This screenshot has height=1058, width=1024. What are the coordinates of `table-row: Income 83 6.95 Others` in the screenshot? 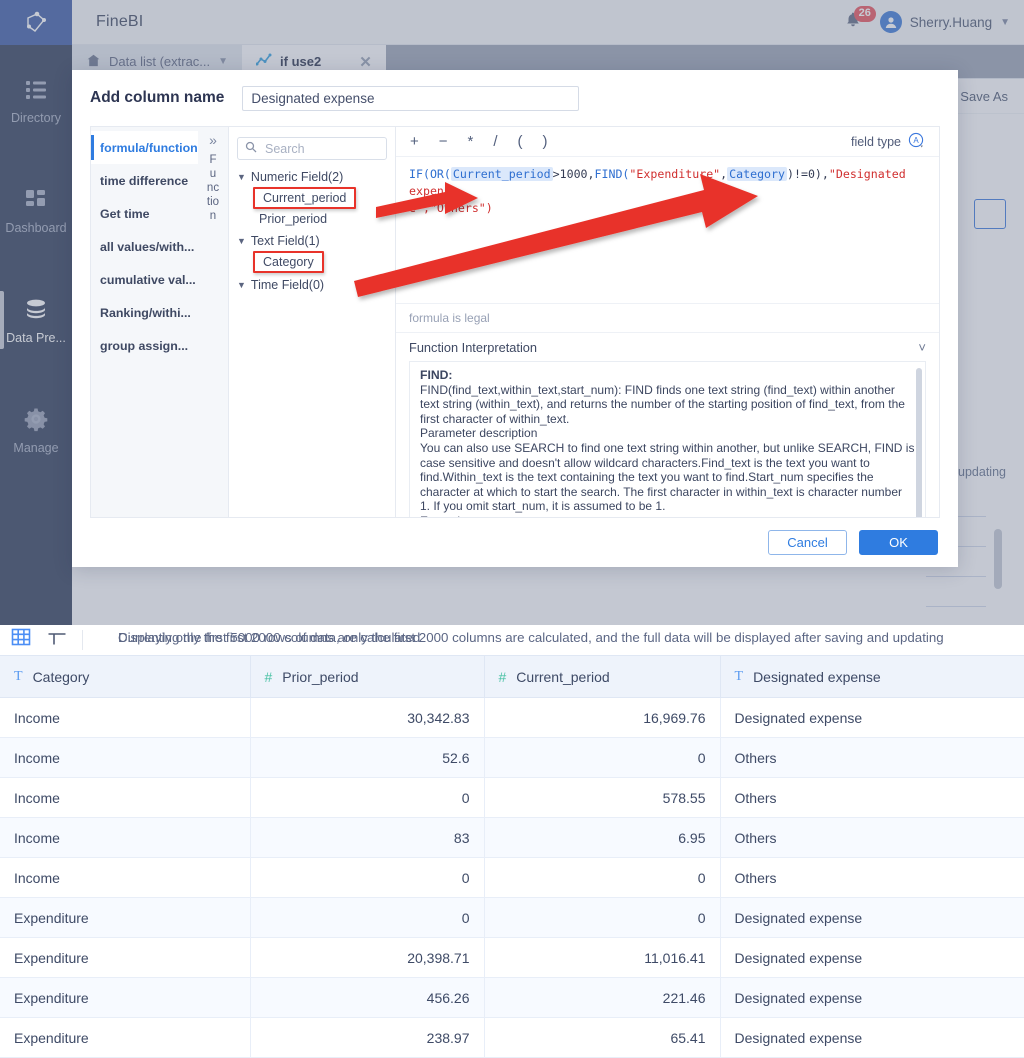 It's located at (512, 837).